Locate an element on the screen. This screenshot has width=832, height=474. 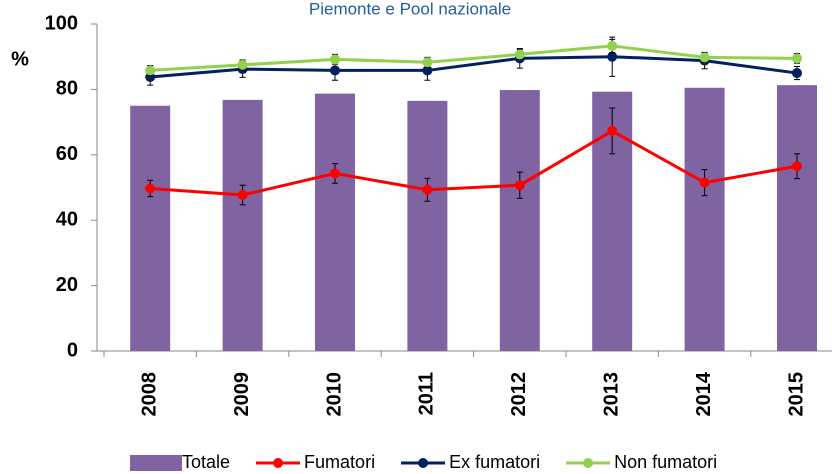
legend-item: Ex fumatori is located at coordinates (470, 462).